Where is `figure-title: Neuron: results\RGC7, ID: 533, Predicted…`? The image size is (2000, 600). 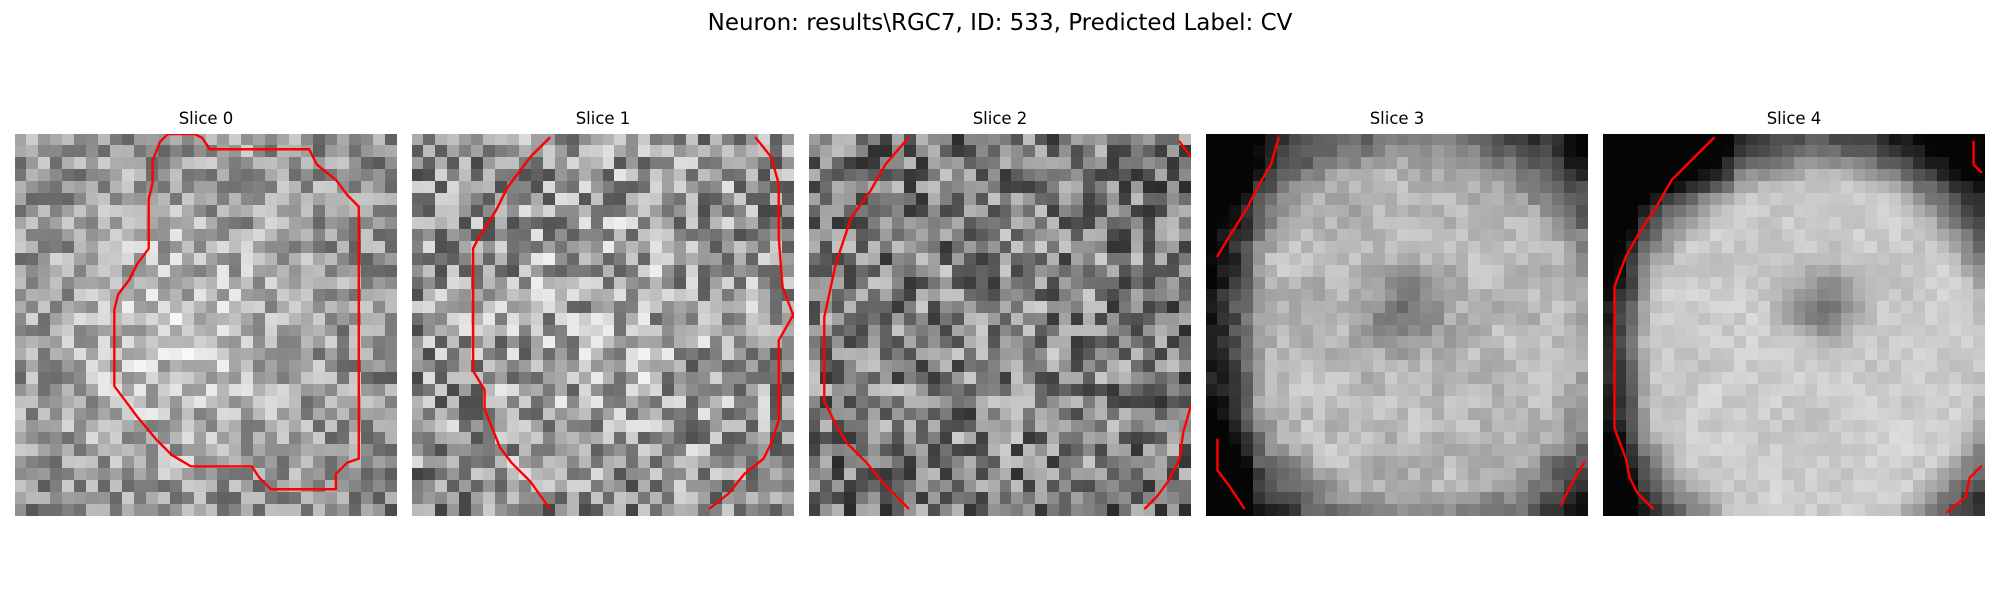 figure-title: Neuron: results\RGC7, ID: 533, Predicted… is located at coordinates (1000, 23).